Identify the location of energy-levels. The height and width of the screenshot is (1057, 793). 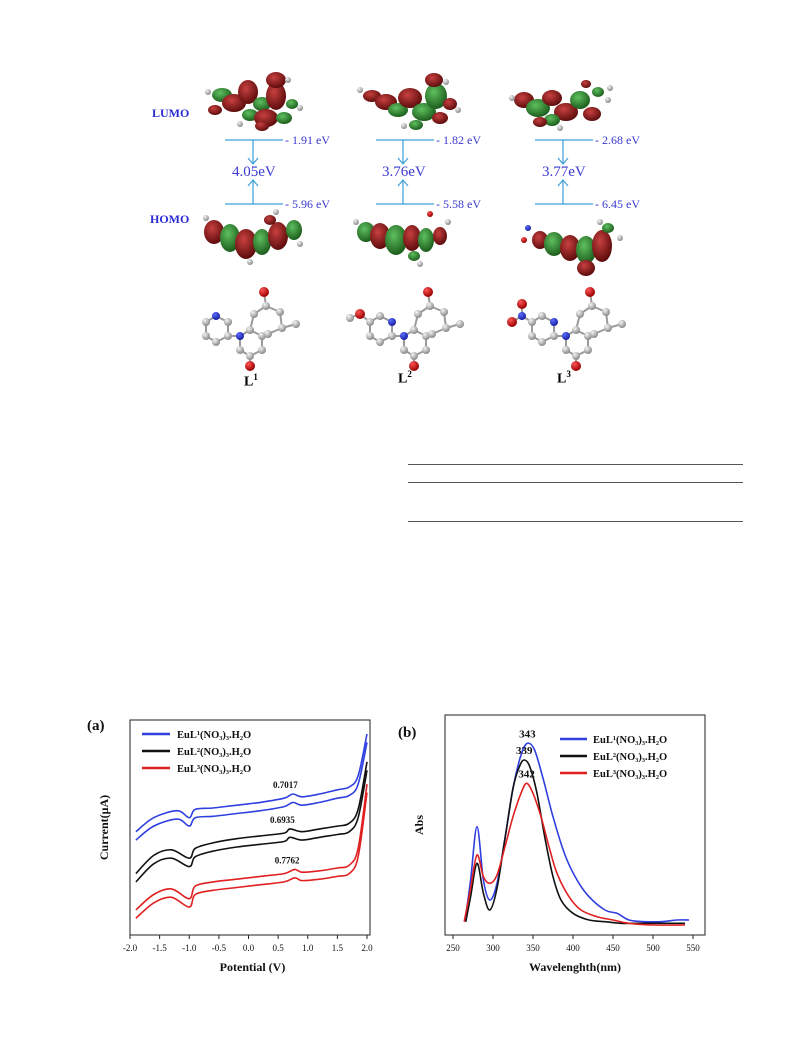
(409, 172).